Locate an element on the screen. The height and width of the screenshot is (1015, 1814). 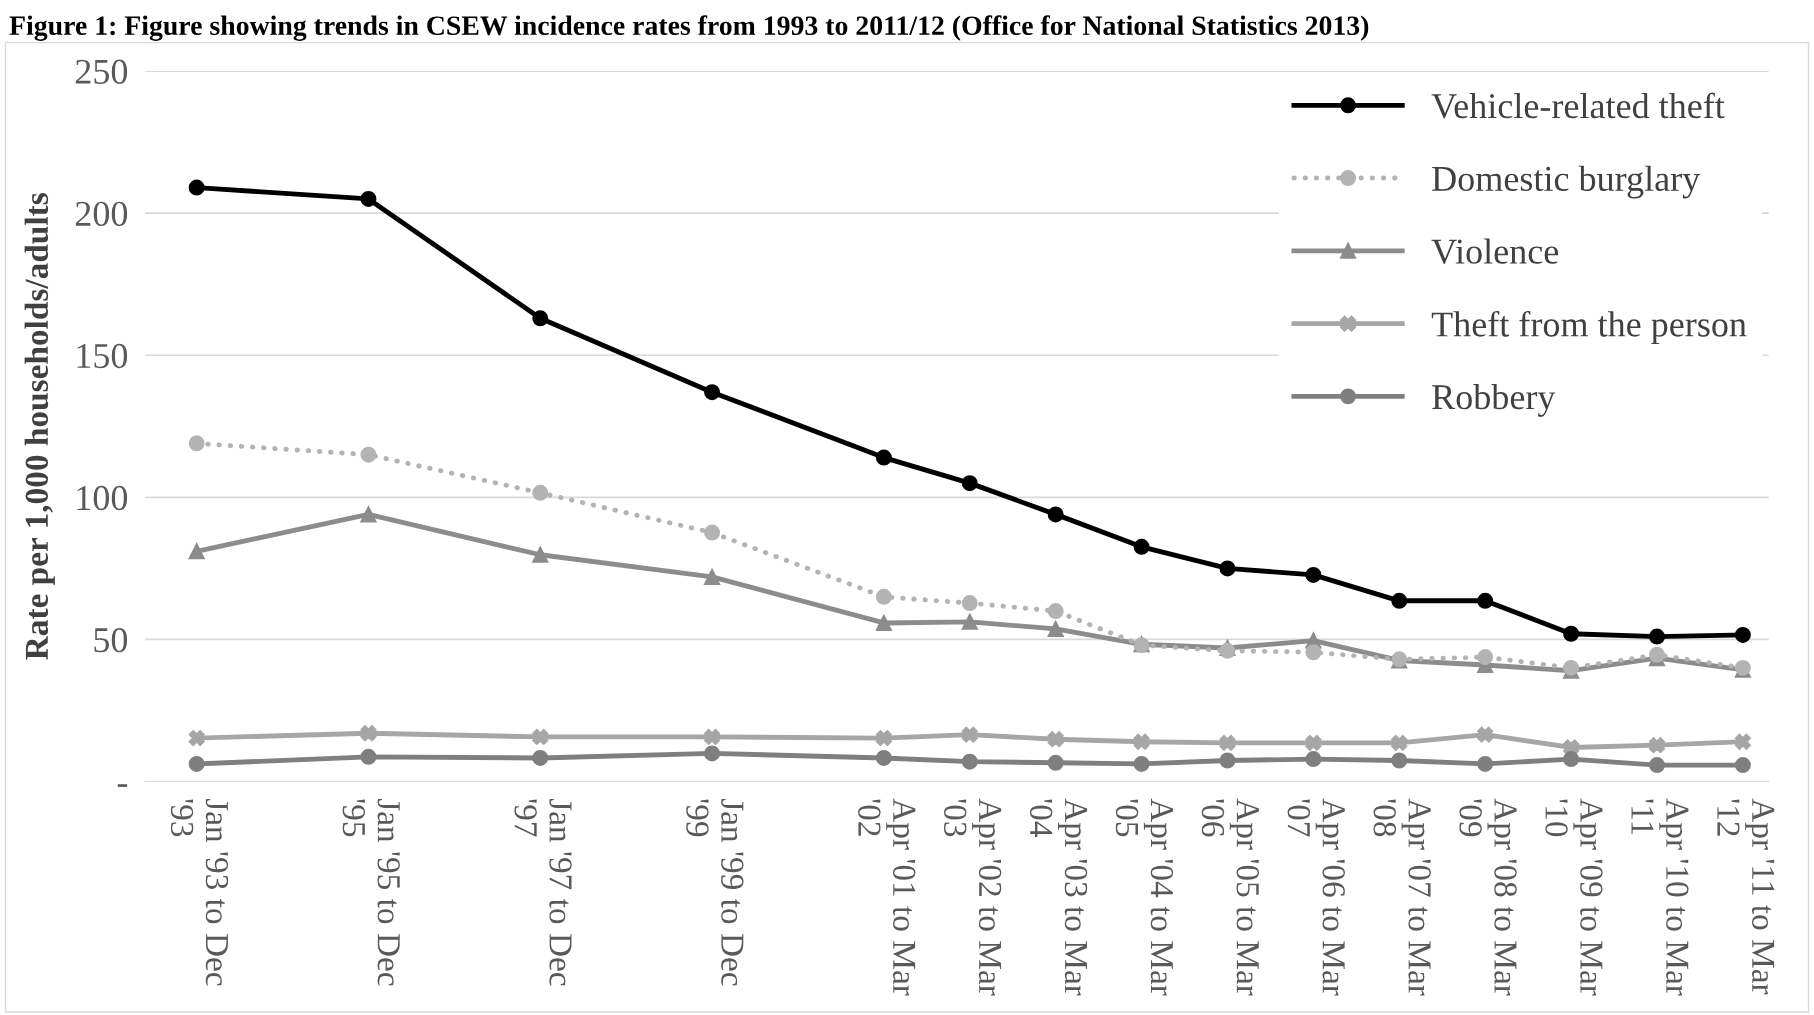
y-tick-label: 150 is located at coordinates (102, 356).